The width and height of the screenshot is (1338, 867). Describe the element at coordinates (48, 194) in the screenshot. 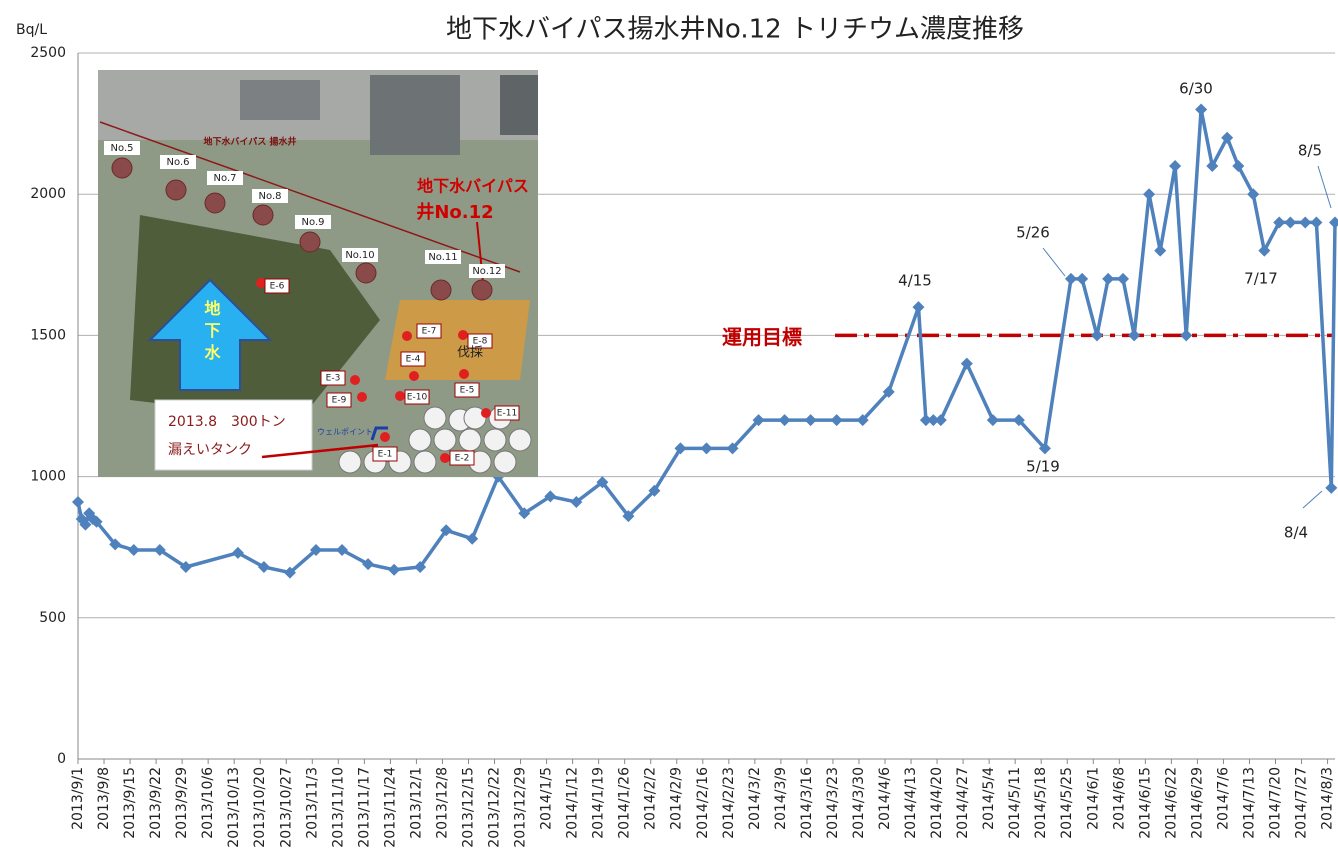

I see `y-tick-label: 2000` at that location.